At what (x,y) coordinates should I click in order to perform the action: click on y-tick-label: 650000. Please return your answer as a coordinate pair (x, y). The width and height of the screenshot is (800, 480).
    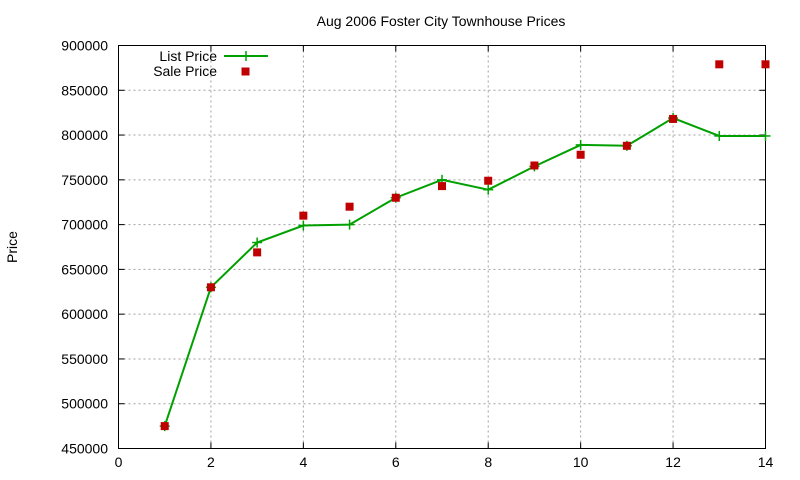
    Looking at the image, I should click on (84, 269).